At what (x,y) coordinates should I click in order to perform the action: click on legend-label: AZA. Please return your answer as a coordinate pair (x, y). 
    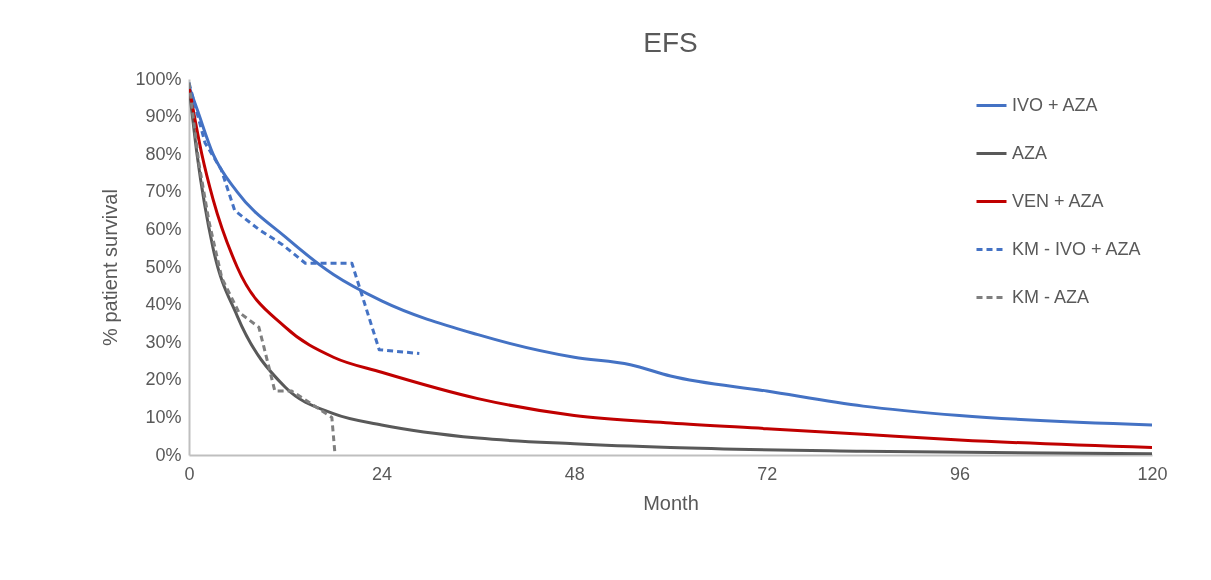
    Looking at the image, I should click on (1030, 152).